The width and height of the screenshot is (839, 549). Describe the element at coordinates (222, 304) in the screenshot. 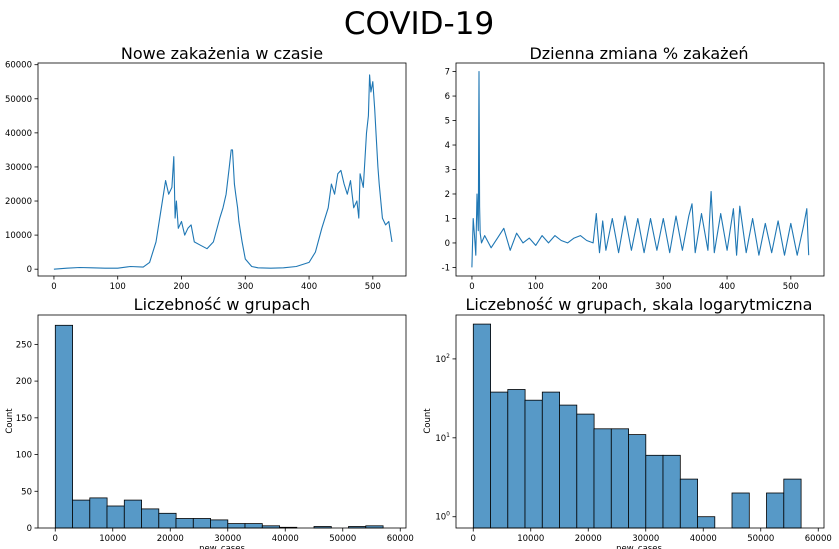

I see `panel-title: Liczebność w grupach` at that location.